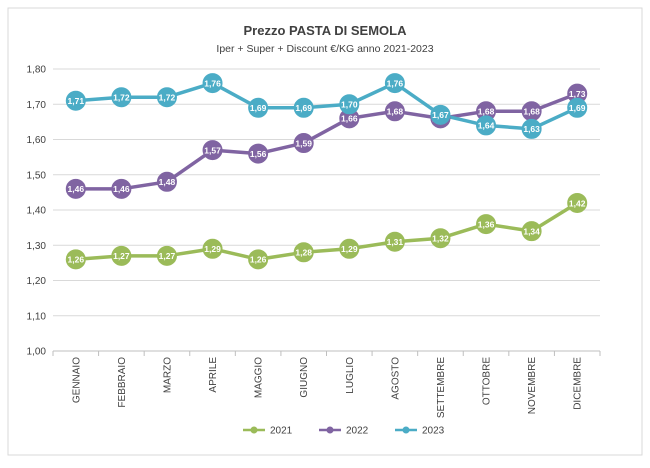 This screenshot has height=468, width=650. What do you see at coordinates (395, 378) in the screenshot?
I see `x-category-label: AGOSTO` at bounding box center [395, 378].